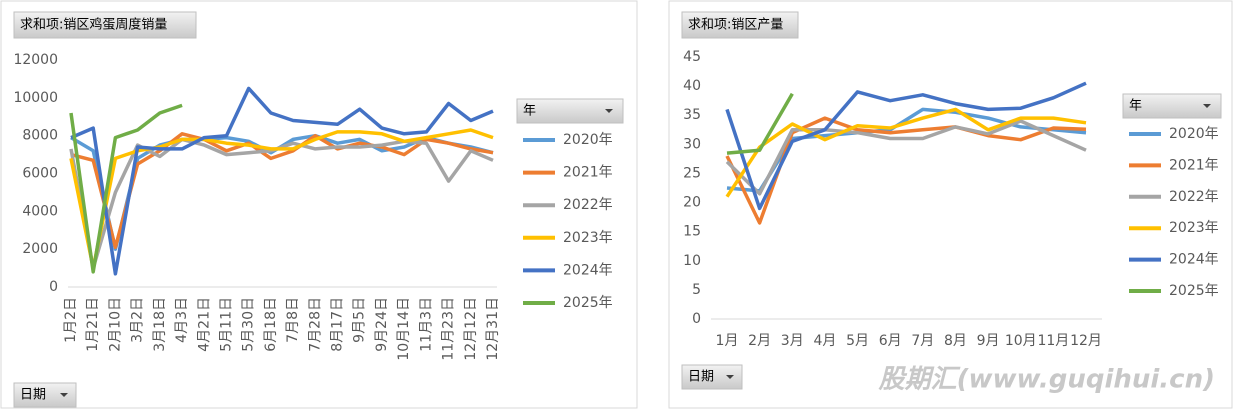 The image size is (1233, 410). What do you see at coordinates (426, 324) in the screenshot?
I see `x-tick-label: 11月3日` at bounding box center [426, 324].